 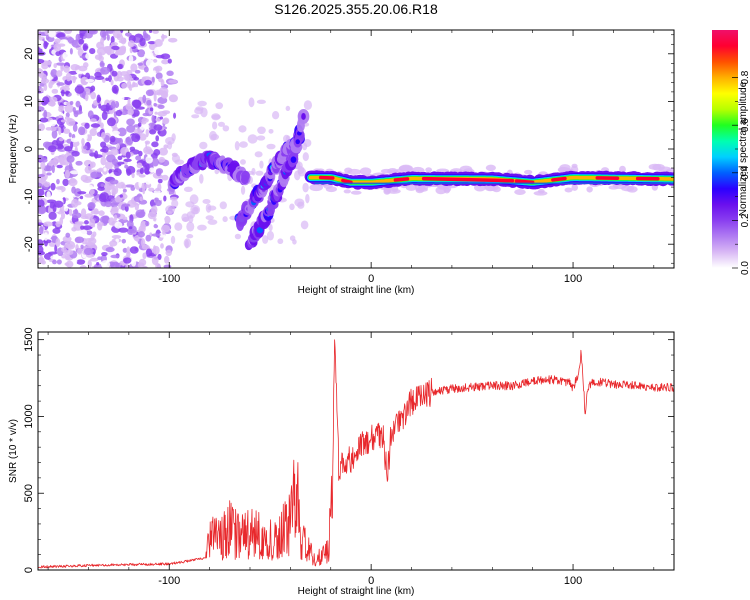 I want to click on colorbar-tick-label: 0.2, so click(x=745, y=220).